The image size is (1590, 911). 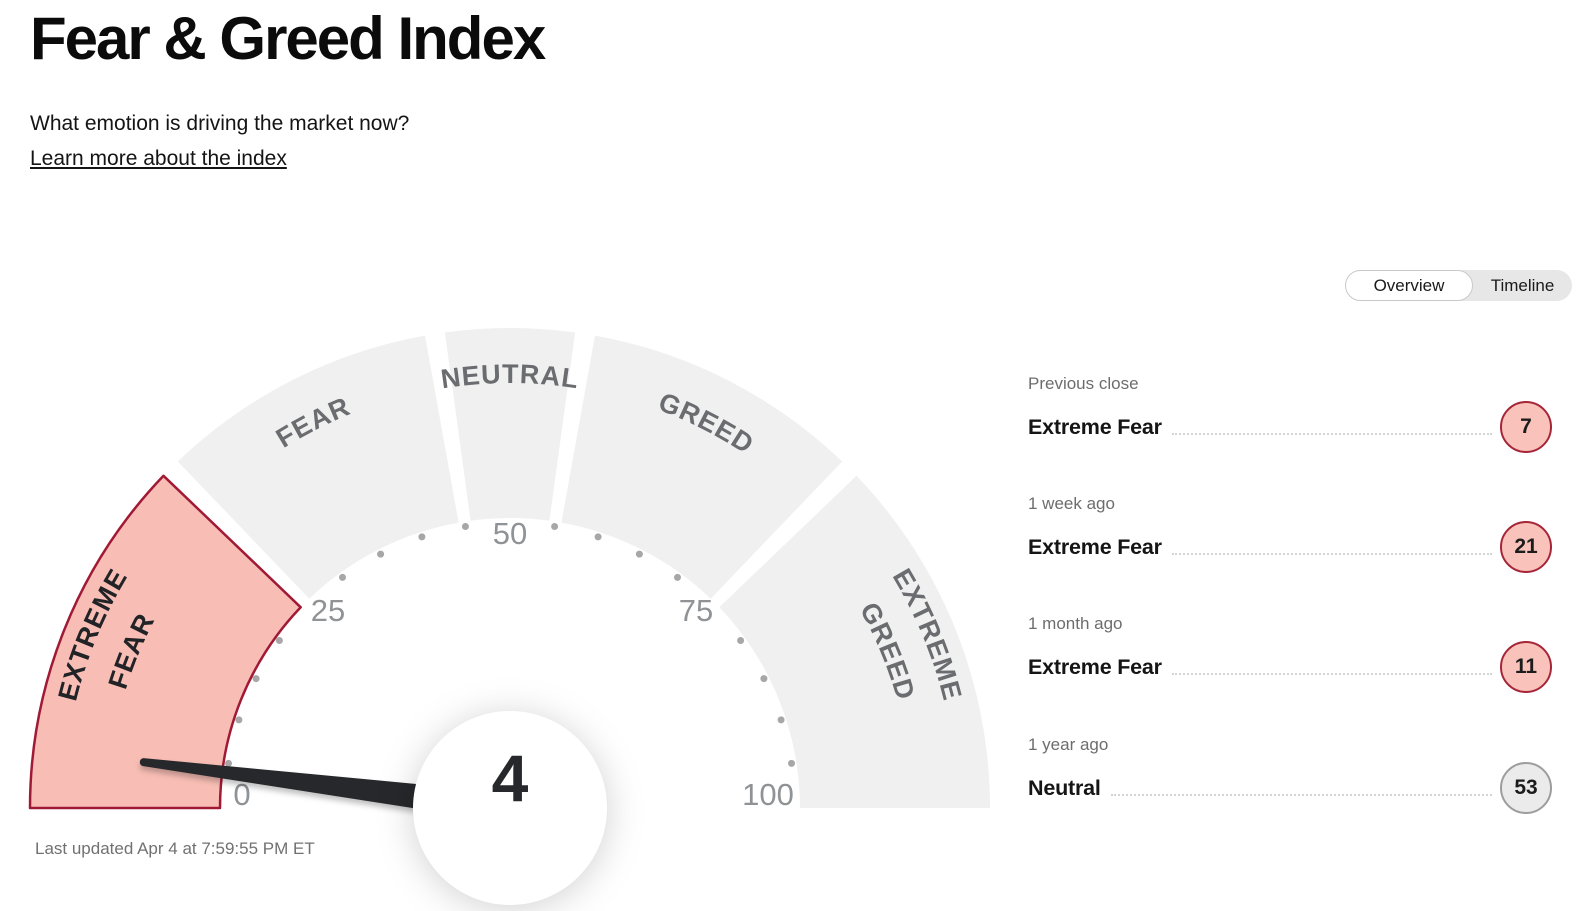 What do you see at coordinates (1075, 623) in the screenshot?
I see `history-period: 1 month ago` at bounding box center [1075, 623].